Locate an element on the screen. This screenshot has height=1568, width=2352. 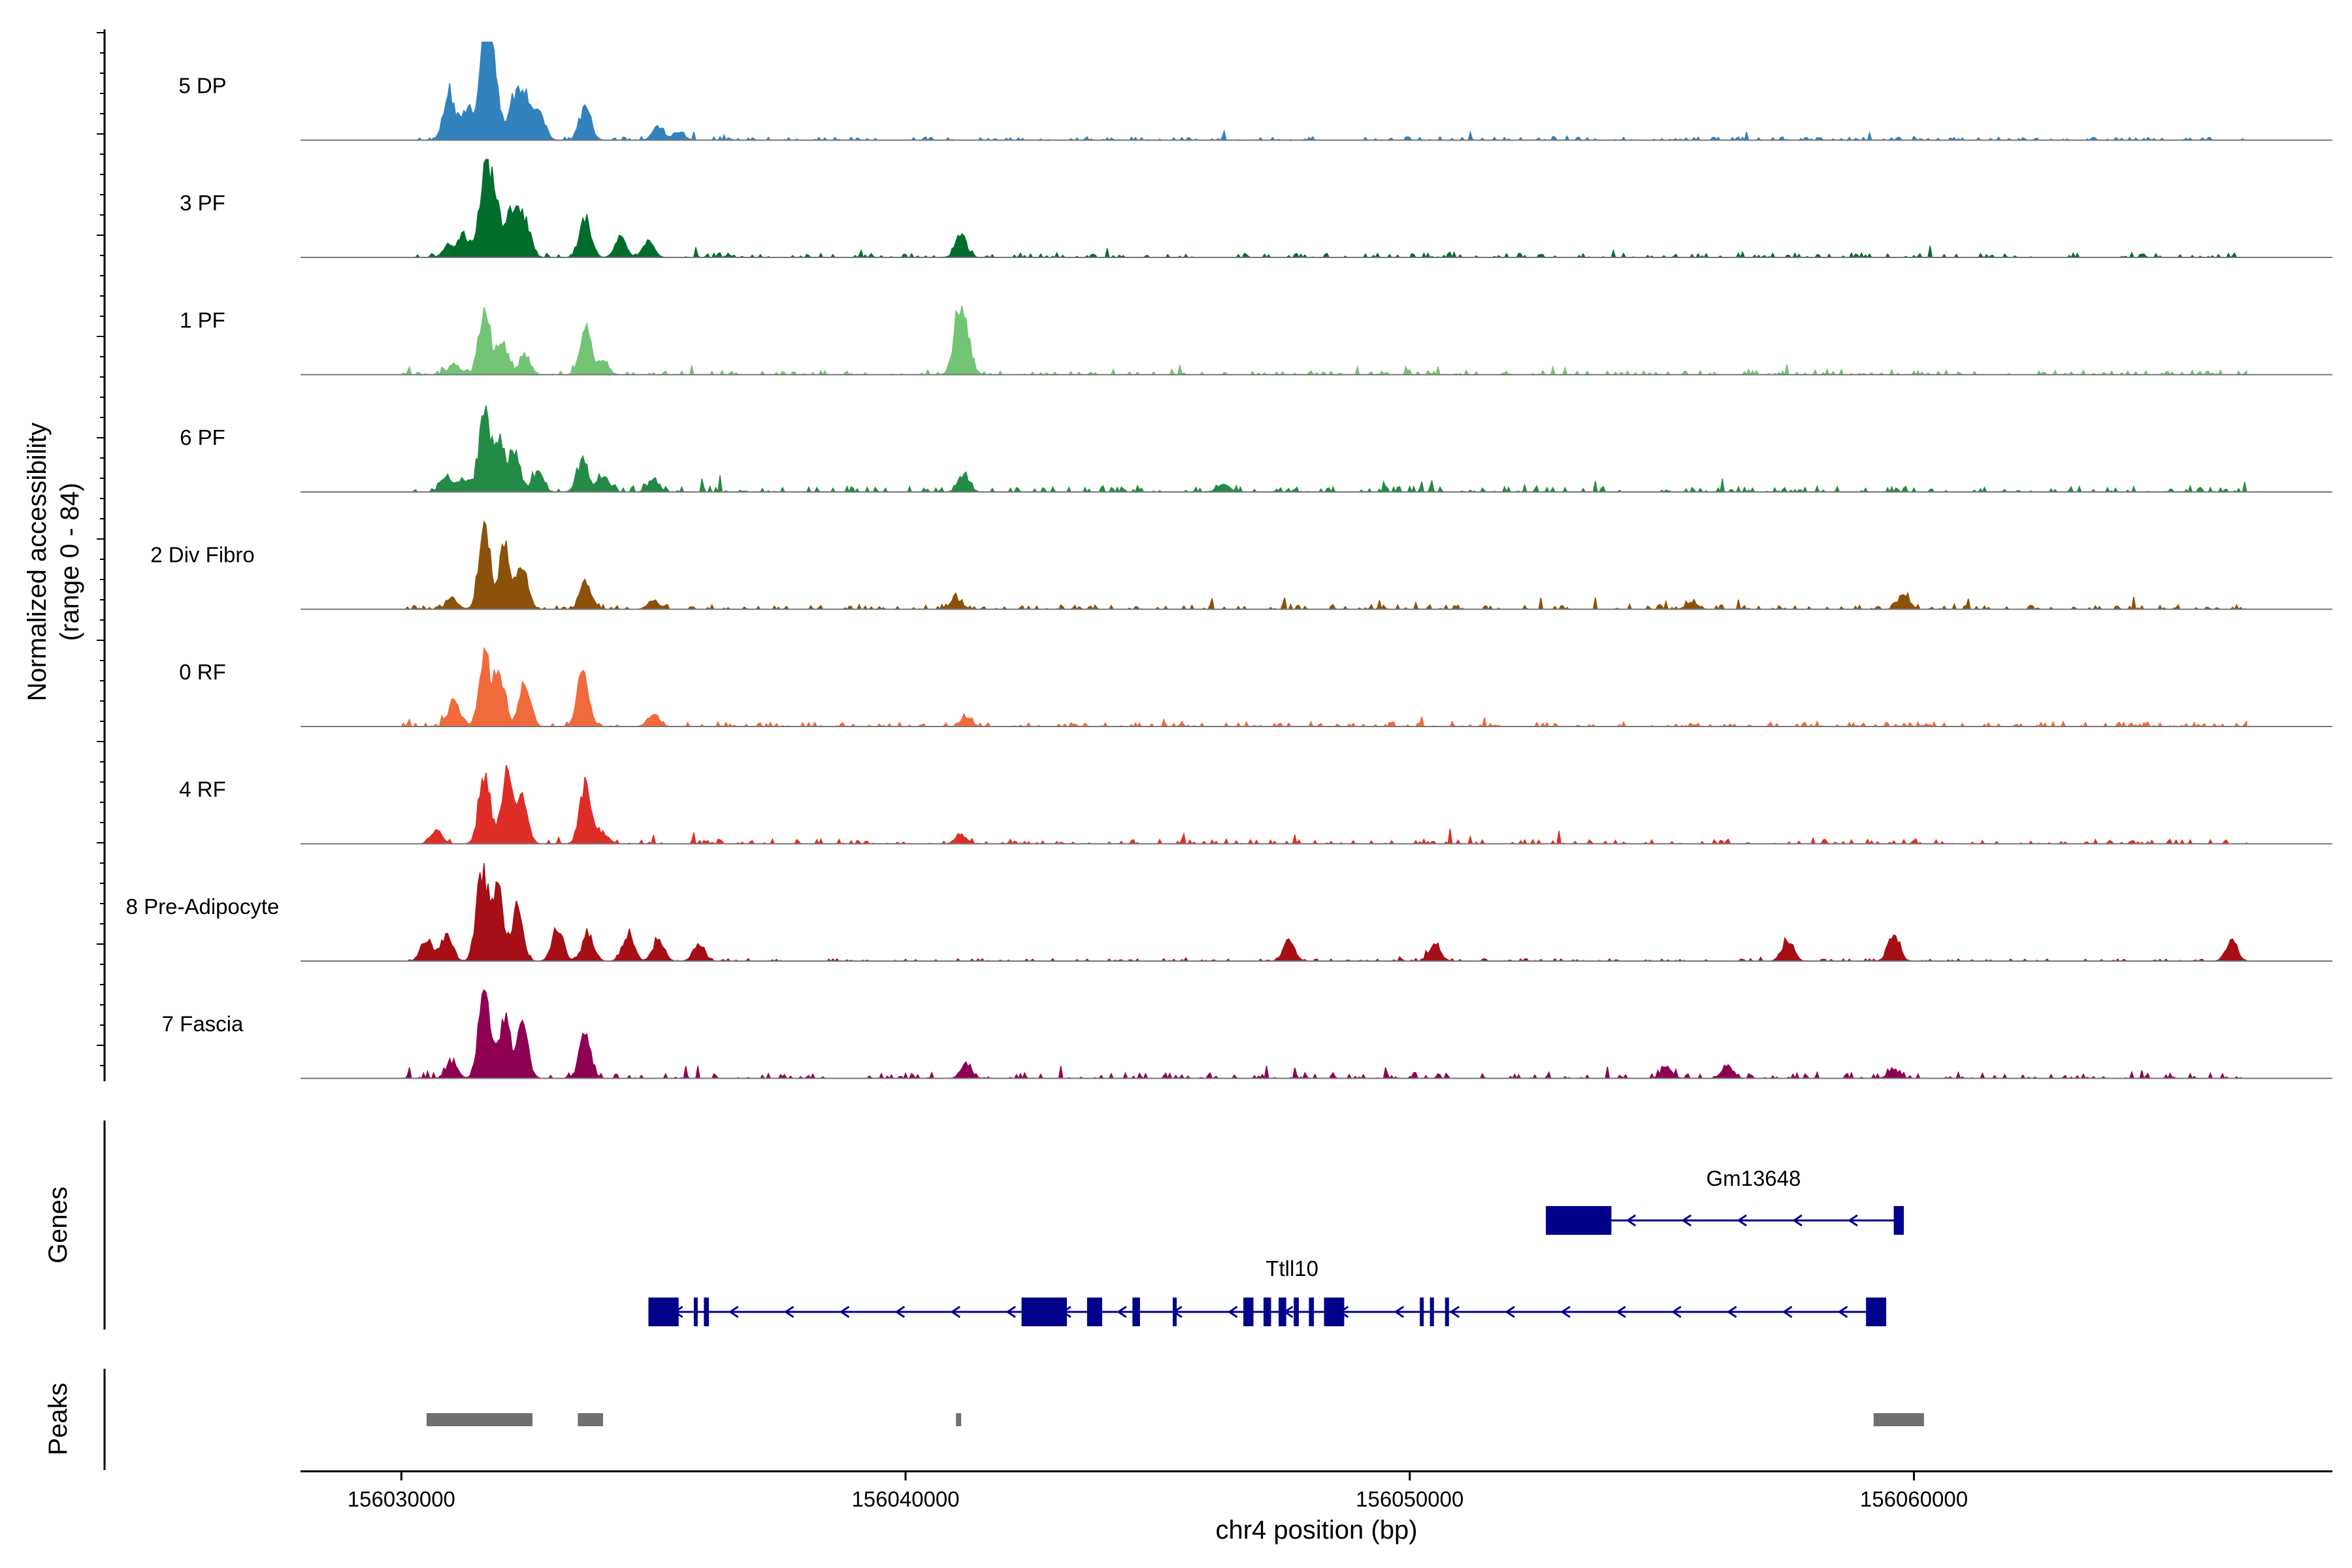
track-5: 2 Div Fibro is located at coordinates (1241, 565).